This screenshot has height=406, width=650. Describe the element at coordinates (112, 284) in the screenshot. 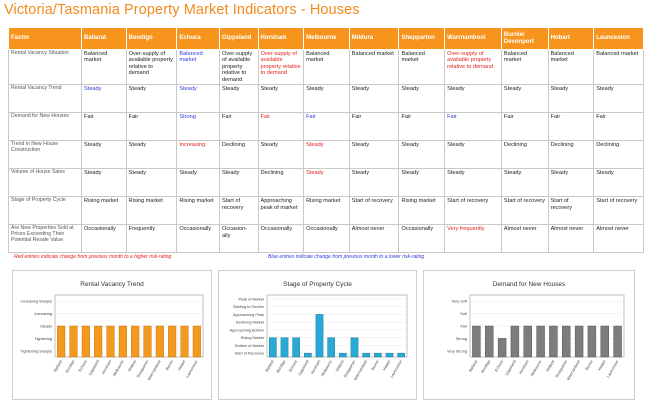

I see `chart-title: Rental Vacancy Trend` at that location.